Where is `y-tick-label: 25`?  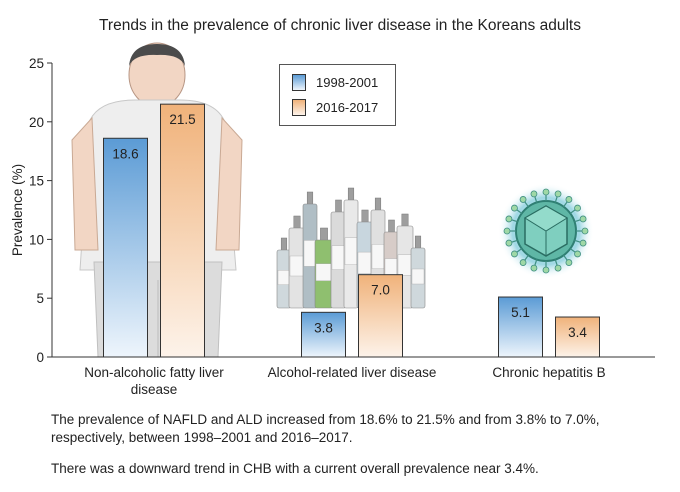 y-tick-label: 25 is located at coordinates (36, 63).